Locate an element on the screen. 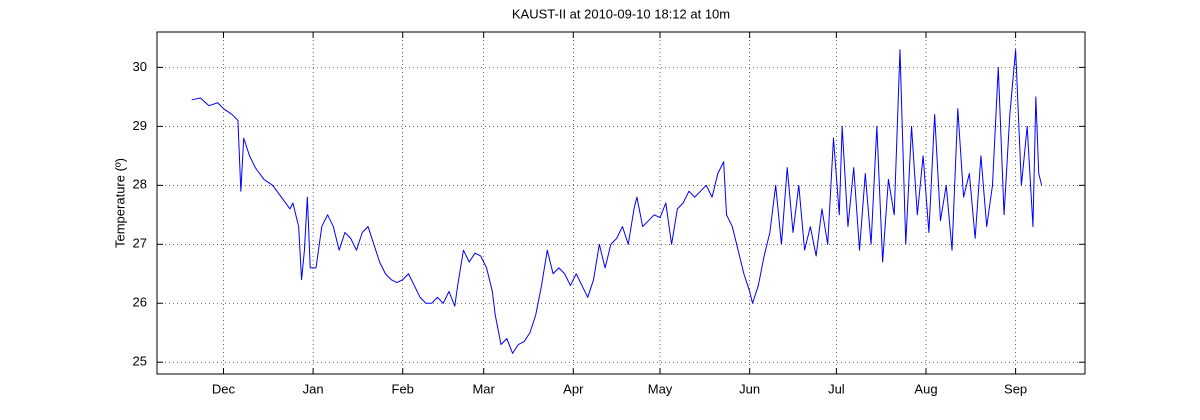 The height and width of the screenshot is (420, 1200). y-axis-label: Temperature (º) is located at coordinates (119, 203).